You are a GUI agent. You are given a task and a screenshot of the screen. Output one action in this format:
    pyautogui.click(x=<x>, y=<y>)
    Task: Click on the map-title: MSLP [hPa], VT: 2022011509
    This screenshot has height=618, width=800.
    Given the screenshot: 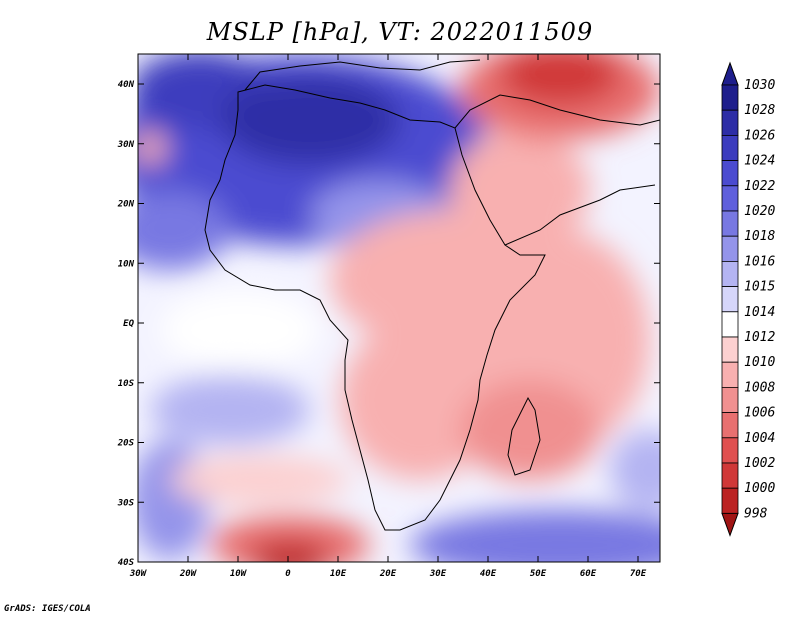 What is the action you would take?
    pyautogui.click(x=400, y=32)
    